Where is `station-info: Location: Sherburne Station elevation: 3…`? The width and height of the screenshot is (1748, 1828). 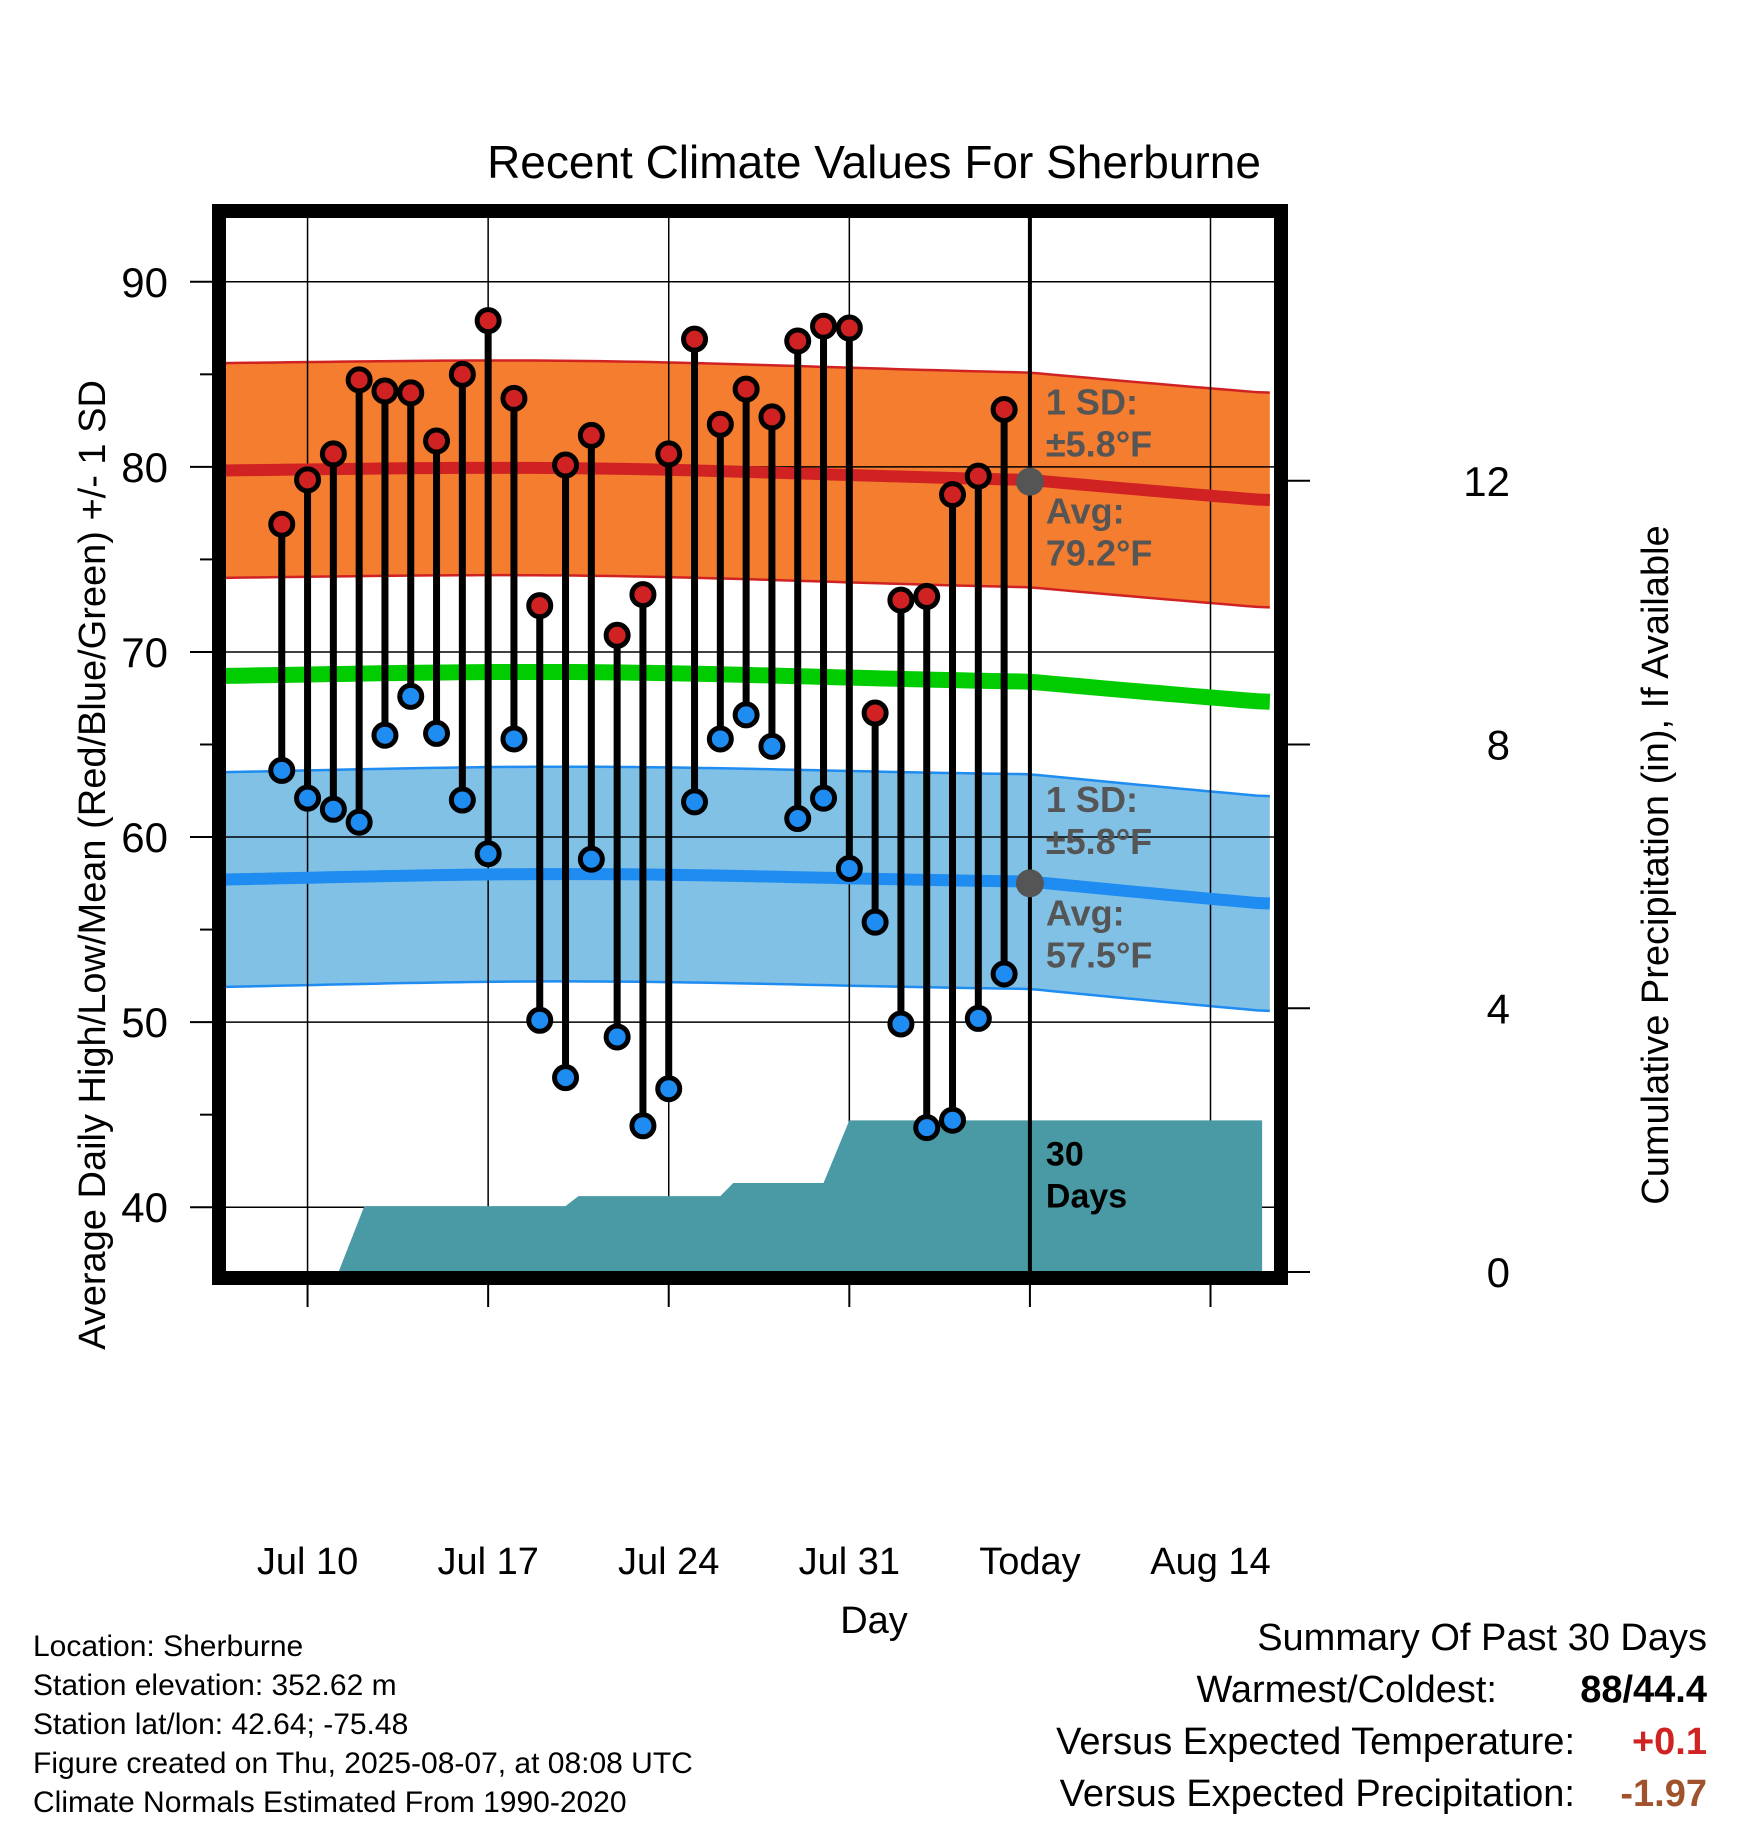
station-info: Location: Sherburne Station elevation: 3… is located at coordinates (363, 1724).